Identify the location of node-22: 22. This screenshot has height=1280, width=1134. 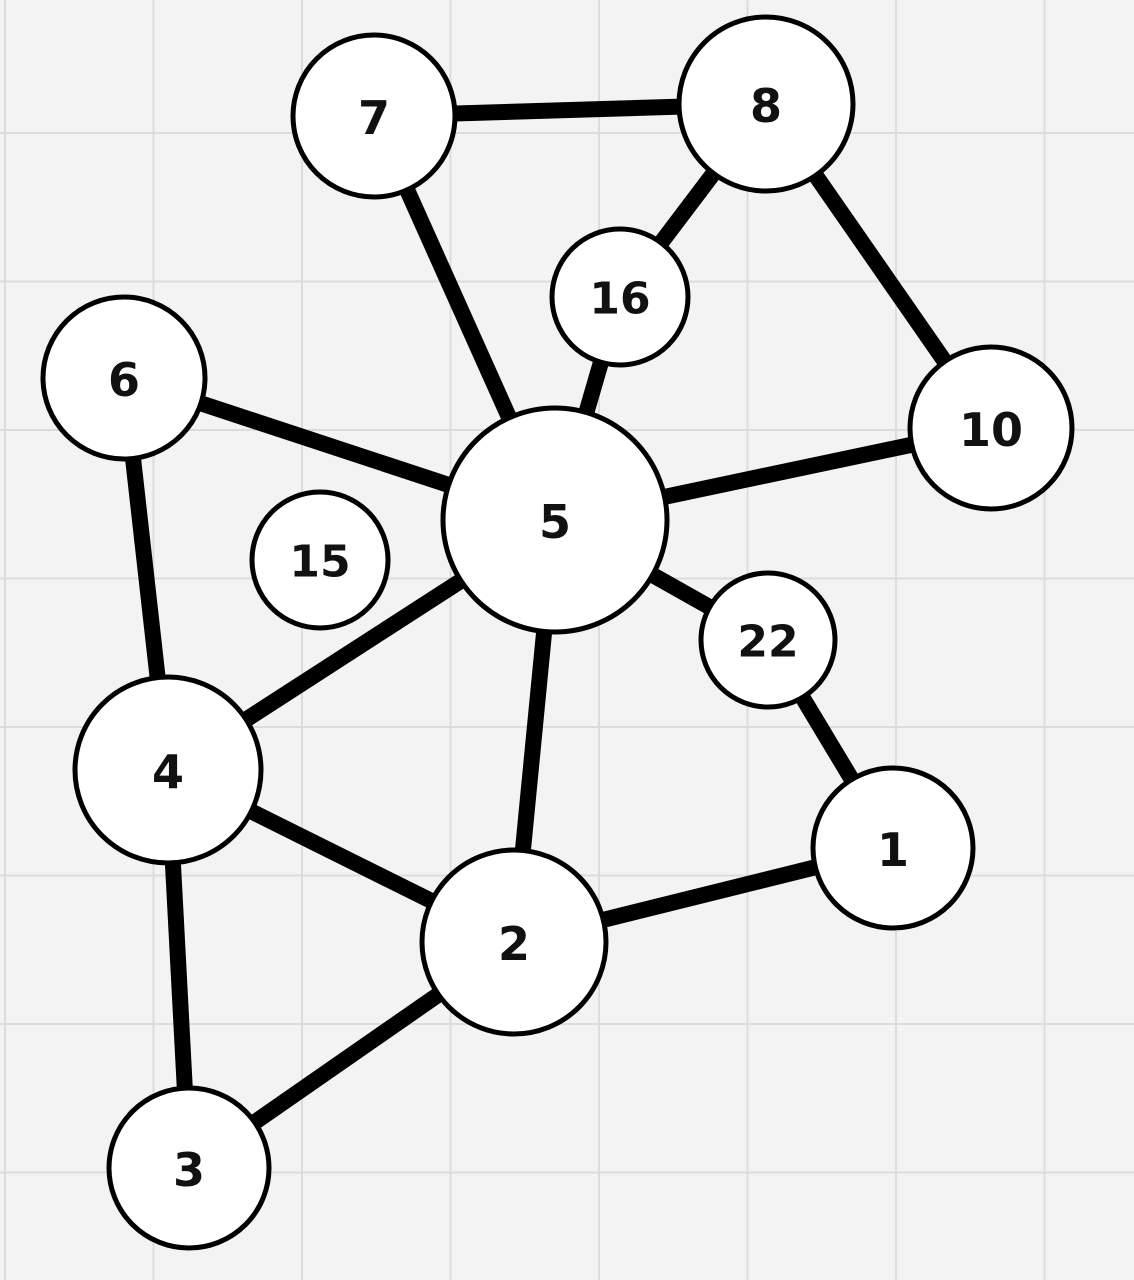
(768, 640).